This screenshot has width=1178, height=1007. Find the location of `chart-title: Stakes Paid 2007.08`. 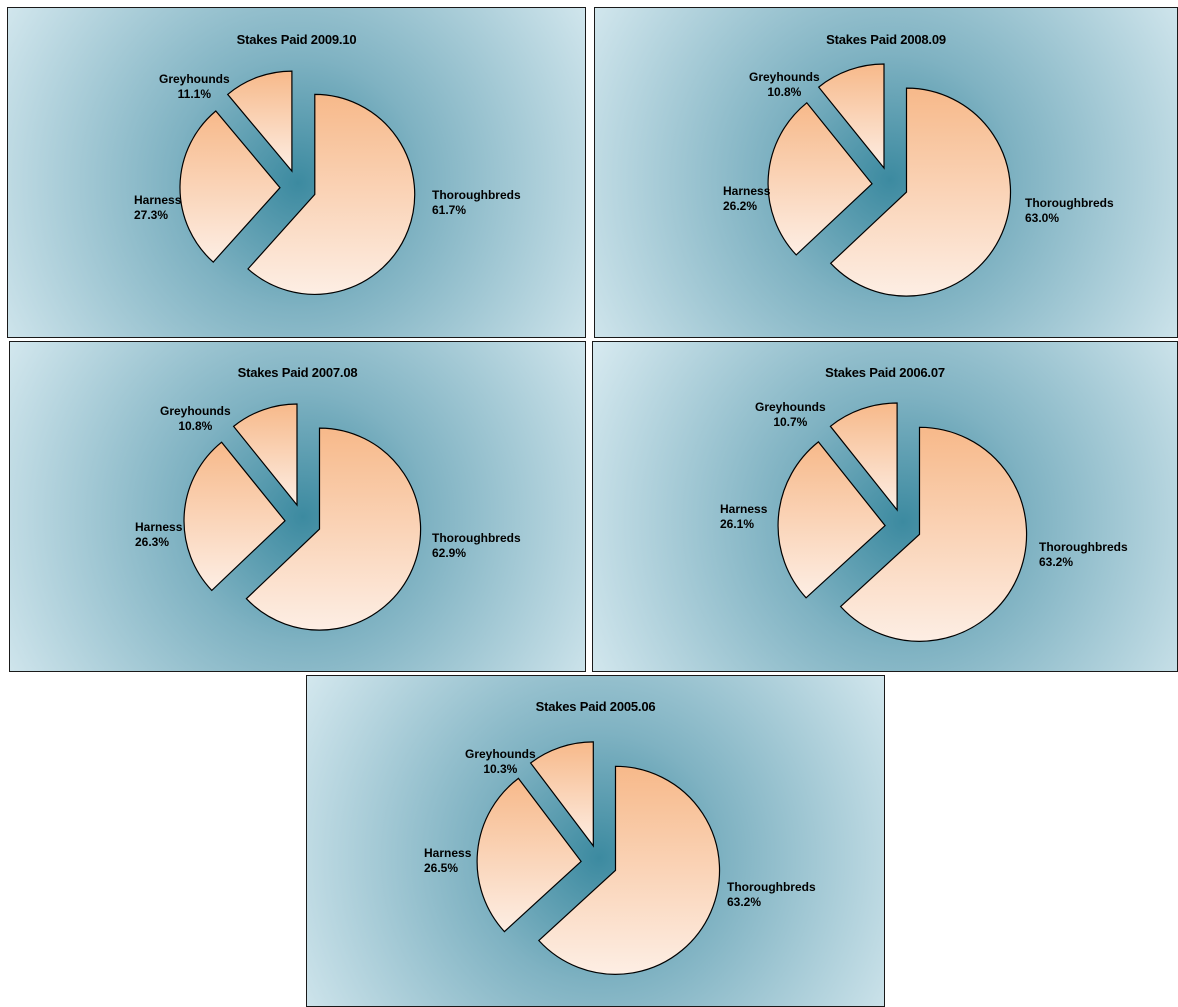

chart-title: Stakes Paid 2007.08 is located at coordinates (297, 372).